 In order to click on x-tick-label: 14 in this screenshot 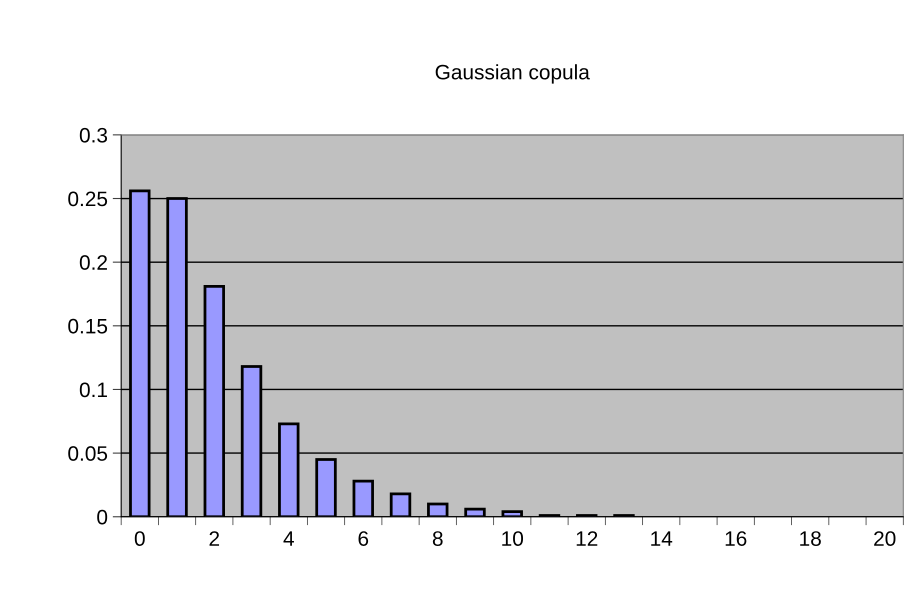, I will do `click(661, 538)`.